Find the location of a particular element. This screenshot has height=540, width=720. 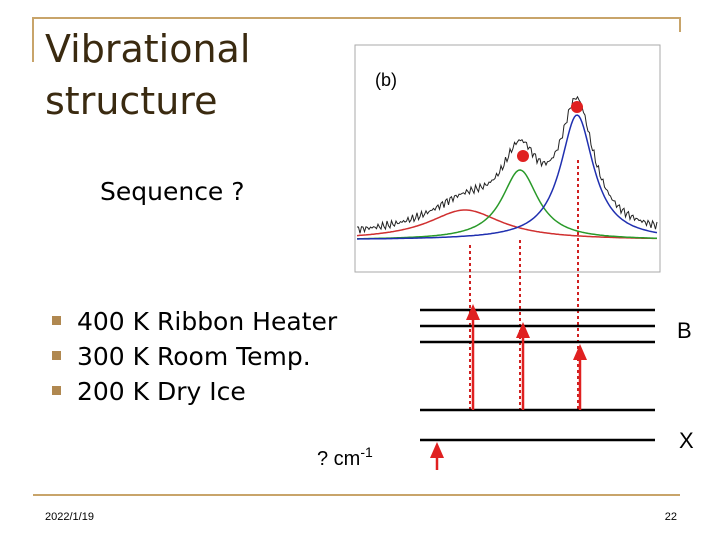

bullet: 300 K Room Temp. is located at coordinates (194, 356).